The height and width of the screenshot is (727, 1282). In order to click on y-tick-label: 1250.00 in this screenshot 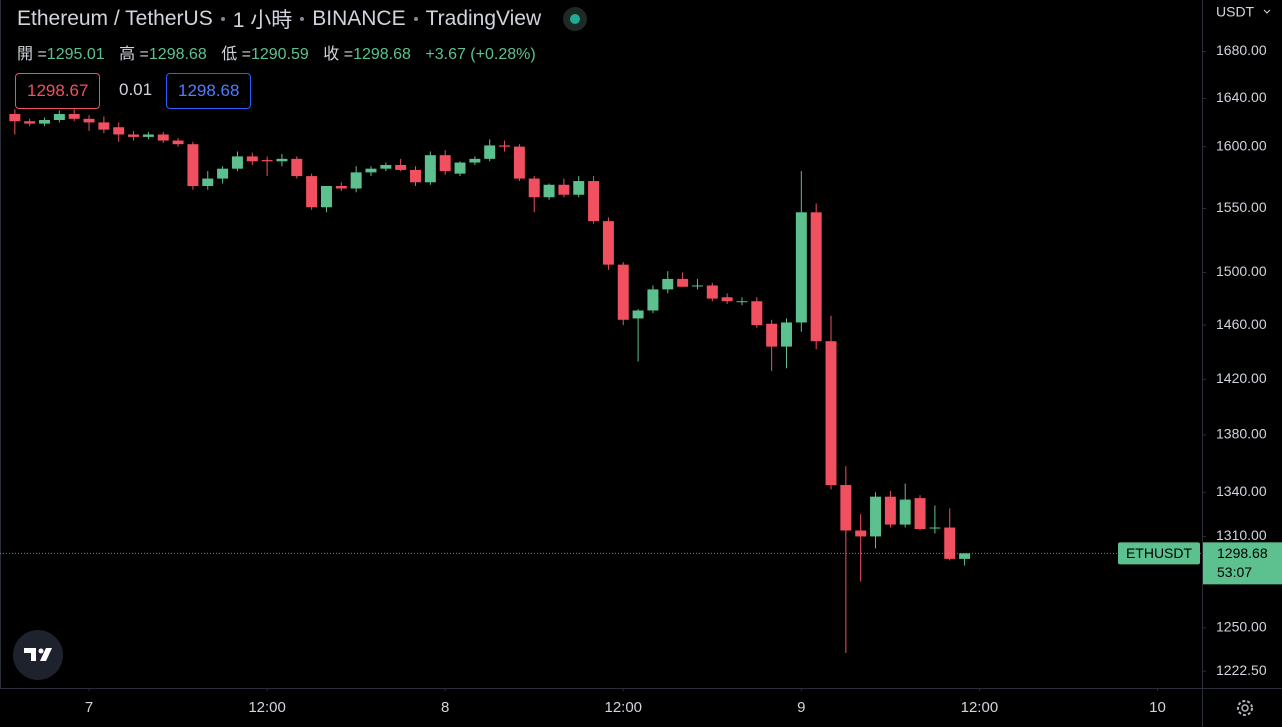, I will do `click(1241, 627)`.